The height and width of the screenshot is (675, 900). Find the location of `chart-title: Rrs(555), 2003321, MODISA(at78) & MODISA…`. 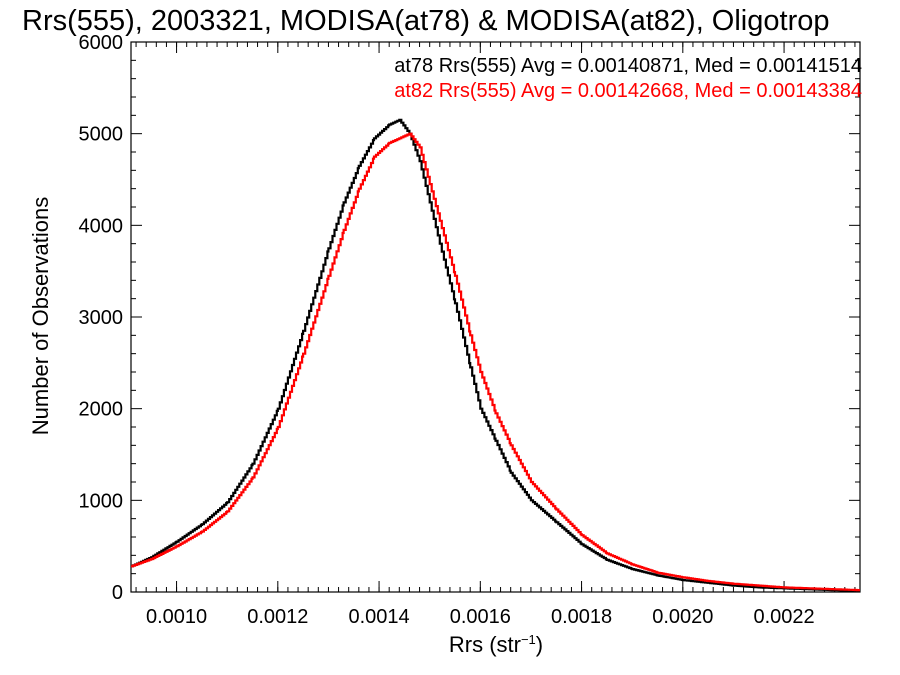

chart-title: Rrs(555), 2003321, MODISA(at78) & MODISA… is located at coordinates (425, 21).